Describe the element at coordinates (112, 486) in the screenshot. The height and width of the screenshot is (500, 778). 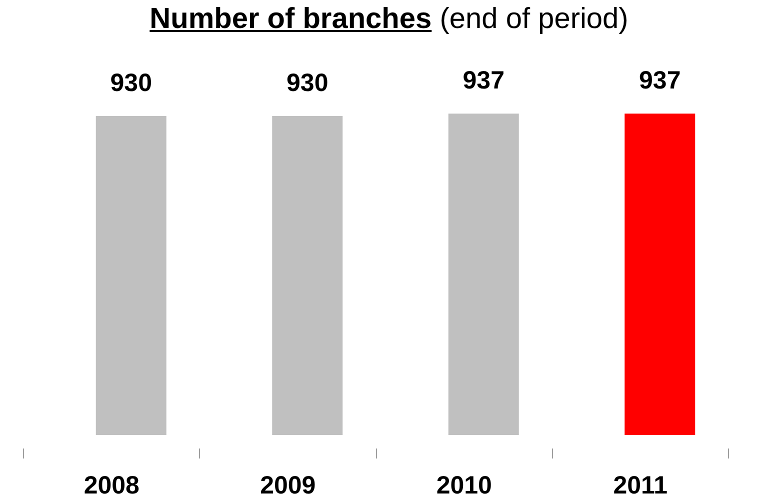
I see `x-tick-label: 2008` at that location.